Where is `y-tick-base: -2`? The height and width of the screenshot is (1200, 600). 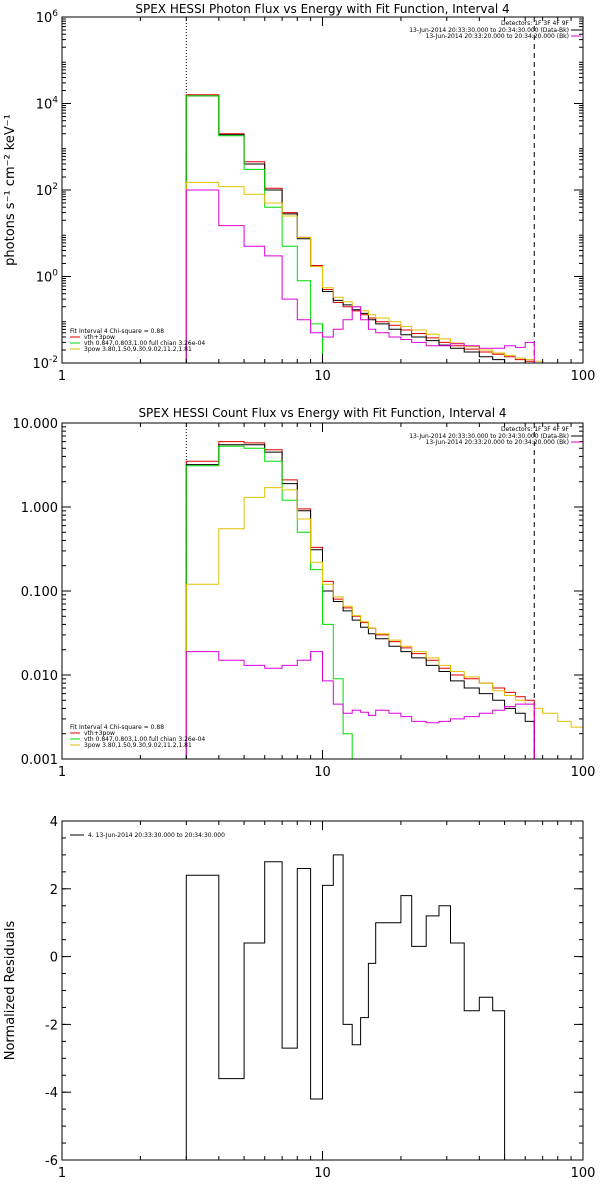 y-tick-base: -2 is located at coordinates (51, 1025).